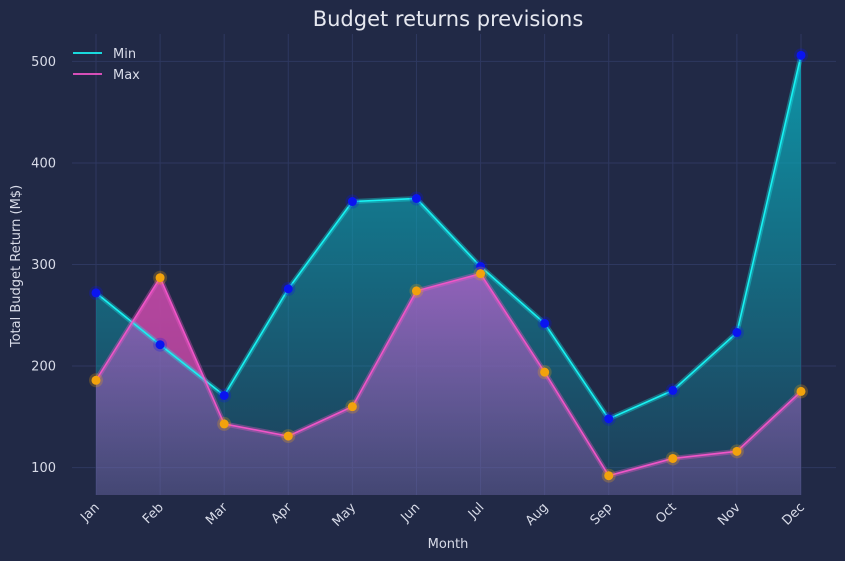 Image resolution: width=845 pixels, height=561 pixels. Describe the element at coordinates (729, 514) in the screenshot. I see `x-tick-label-nov: Nov` at that location.